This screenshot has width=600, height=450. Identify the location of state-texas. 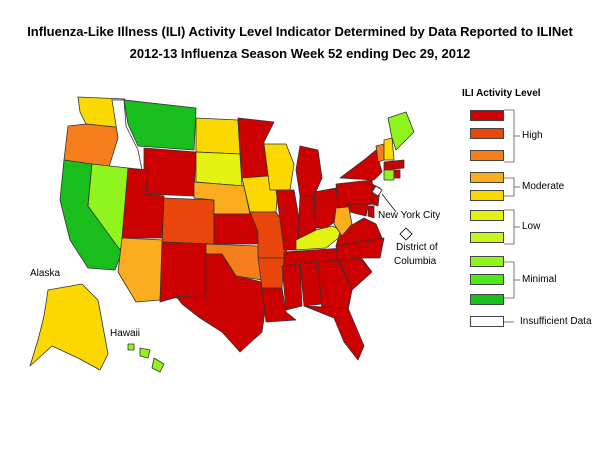
(221, 303).